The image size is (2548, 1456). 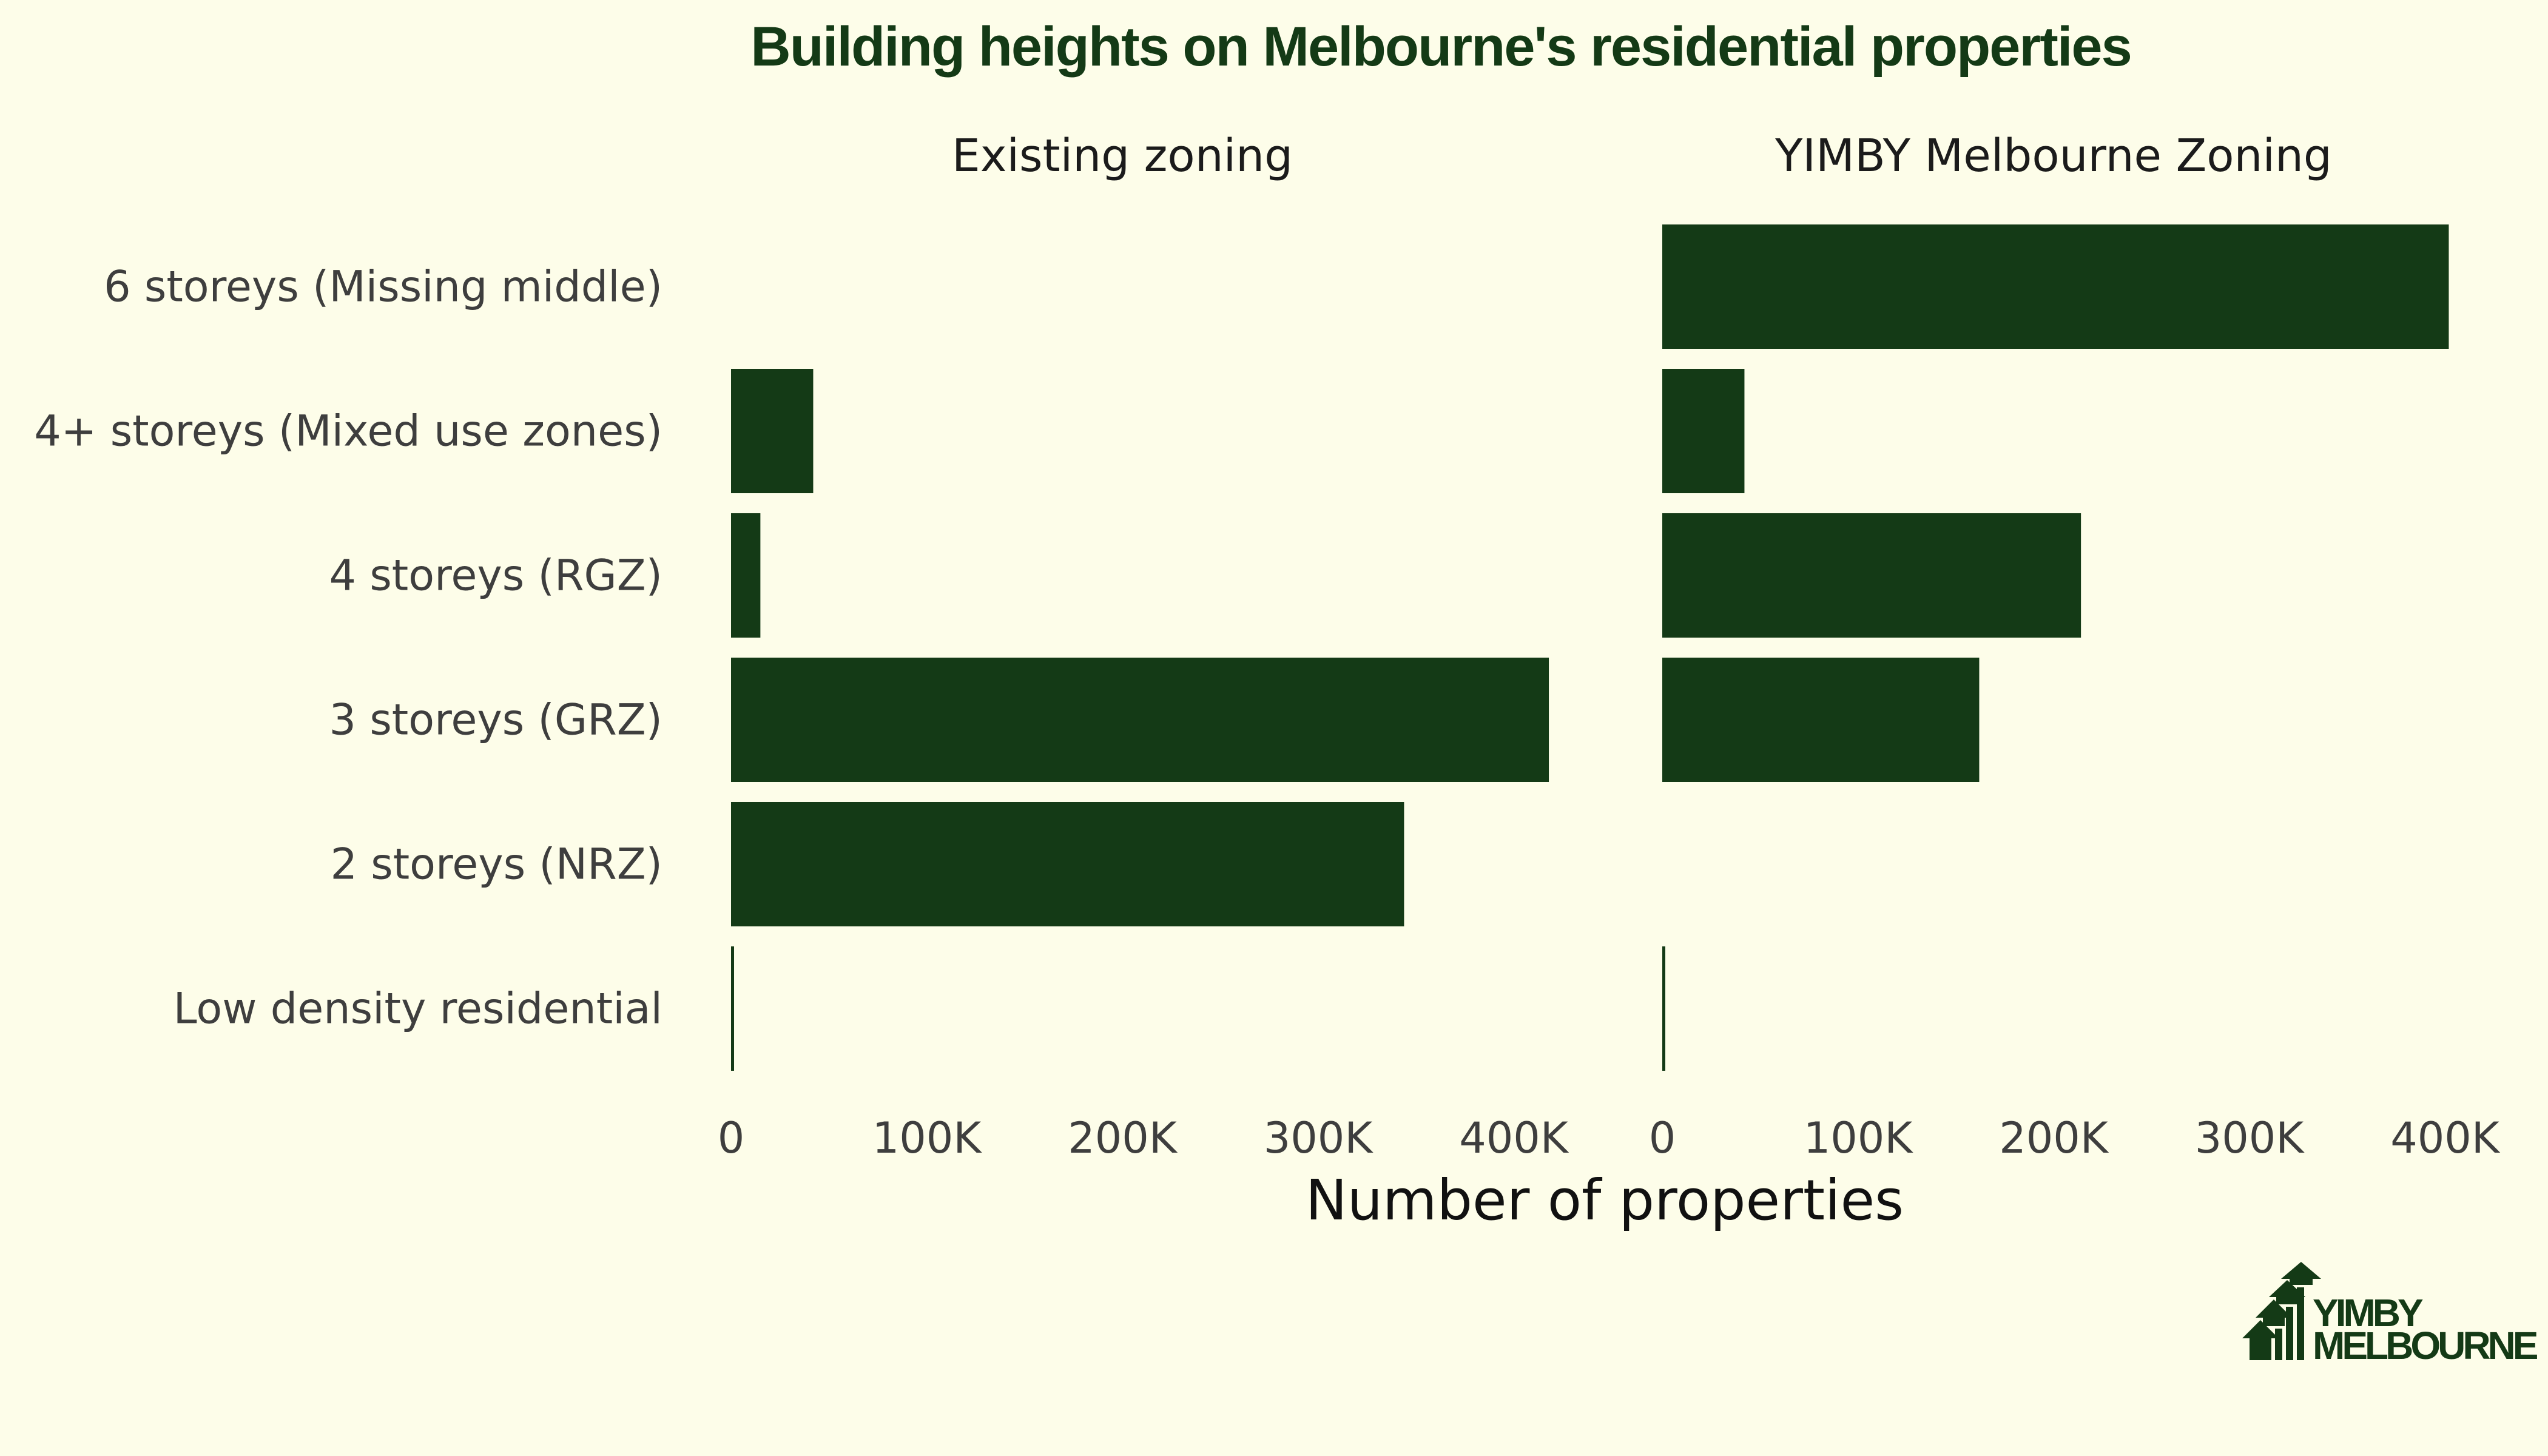 I want to click on category-label: Low density residential, so click(x=418, y=1009).